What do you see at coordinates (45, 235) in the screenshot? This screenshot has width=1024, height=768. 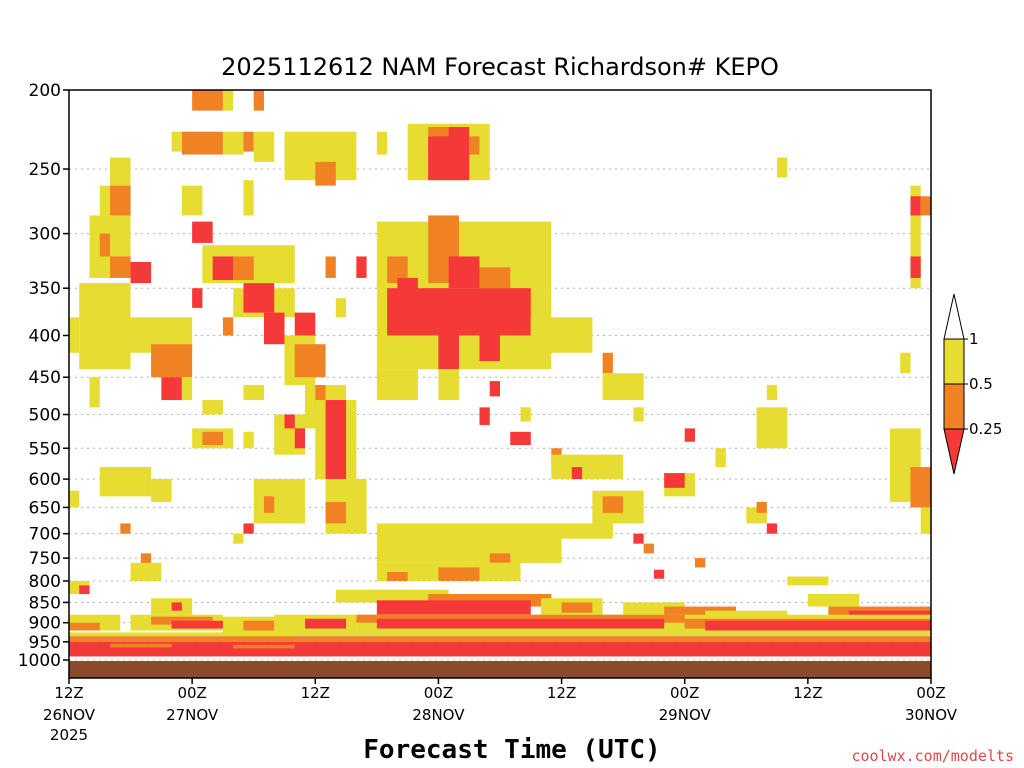 I see `y-tick-label: 300` at bounding box center [45, 235].